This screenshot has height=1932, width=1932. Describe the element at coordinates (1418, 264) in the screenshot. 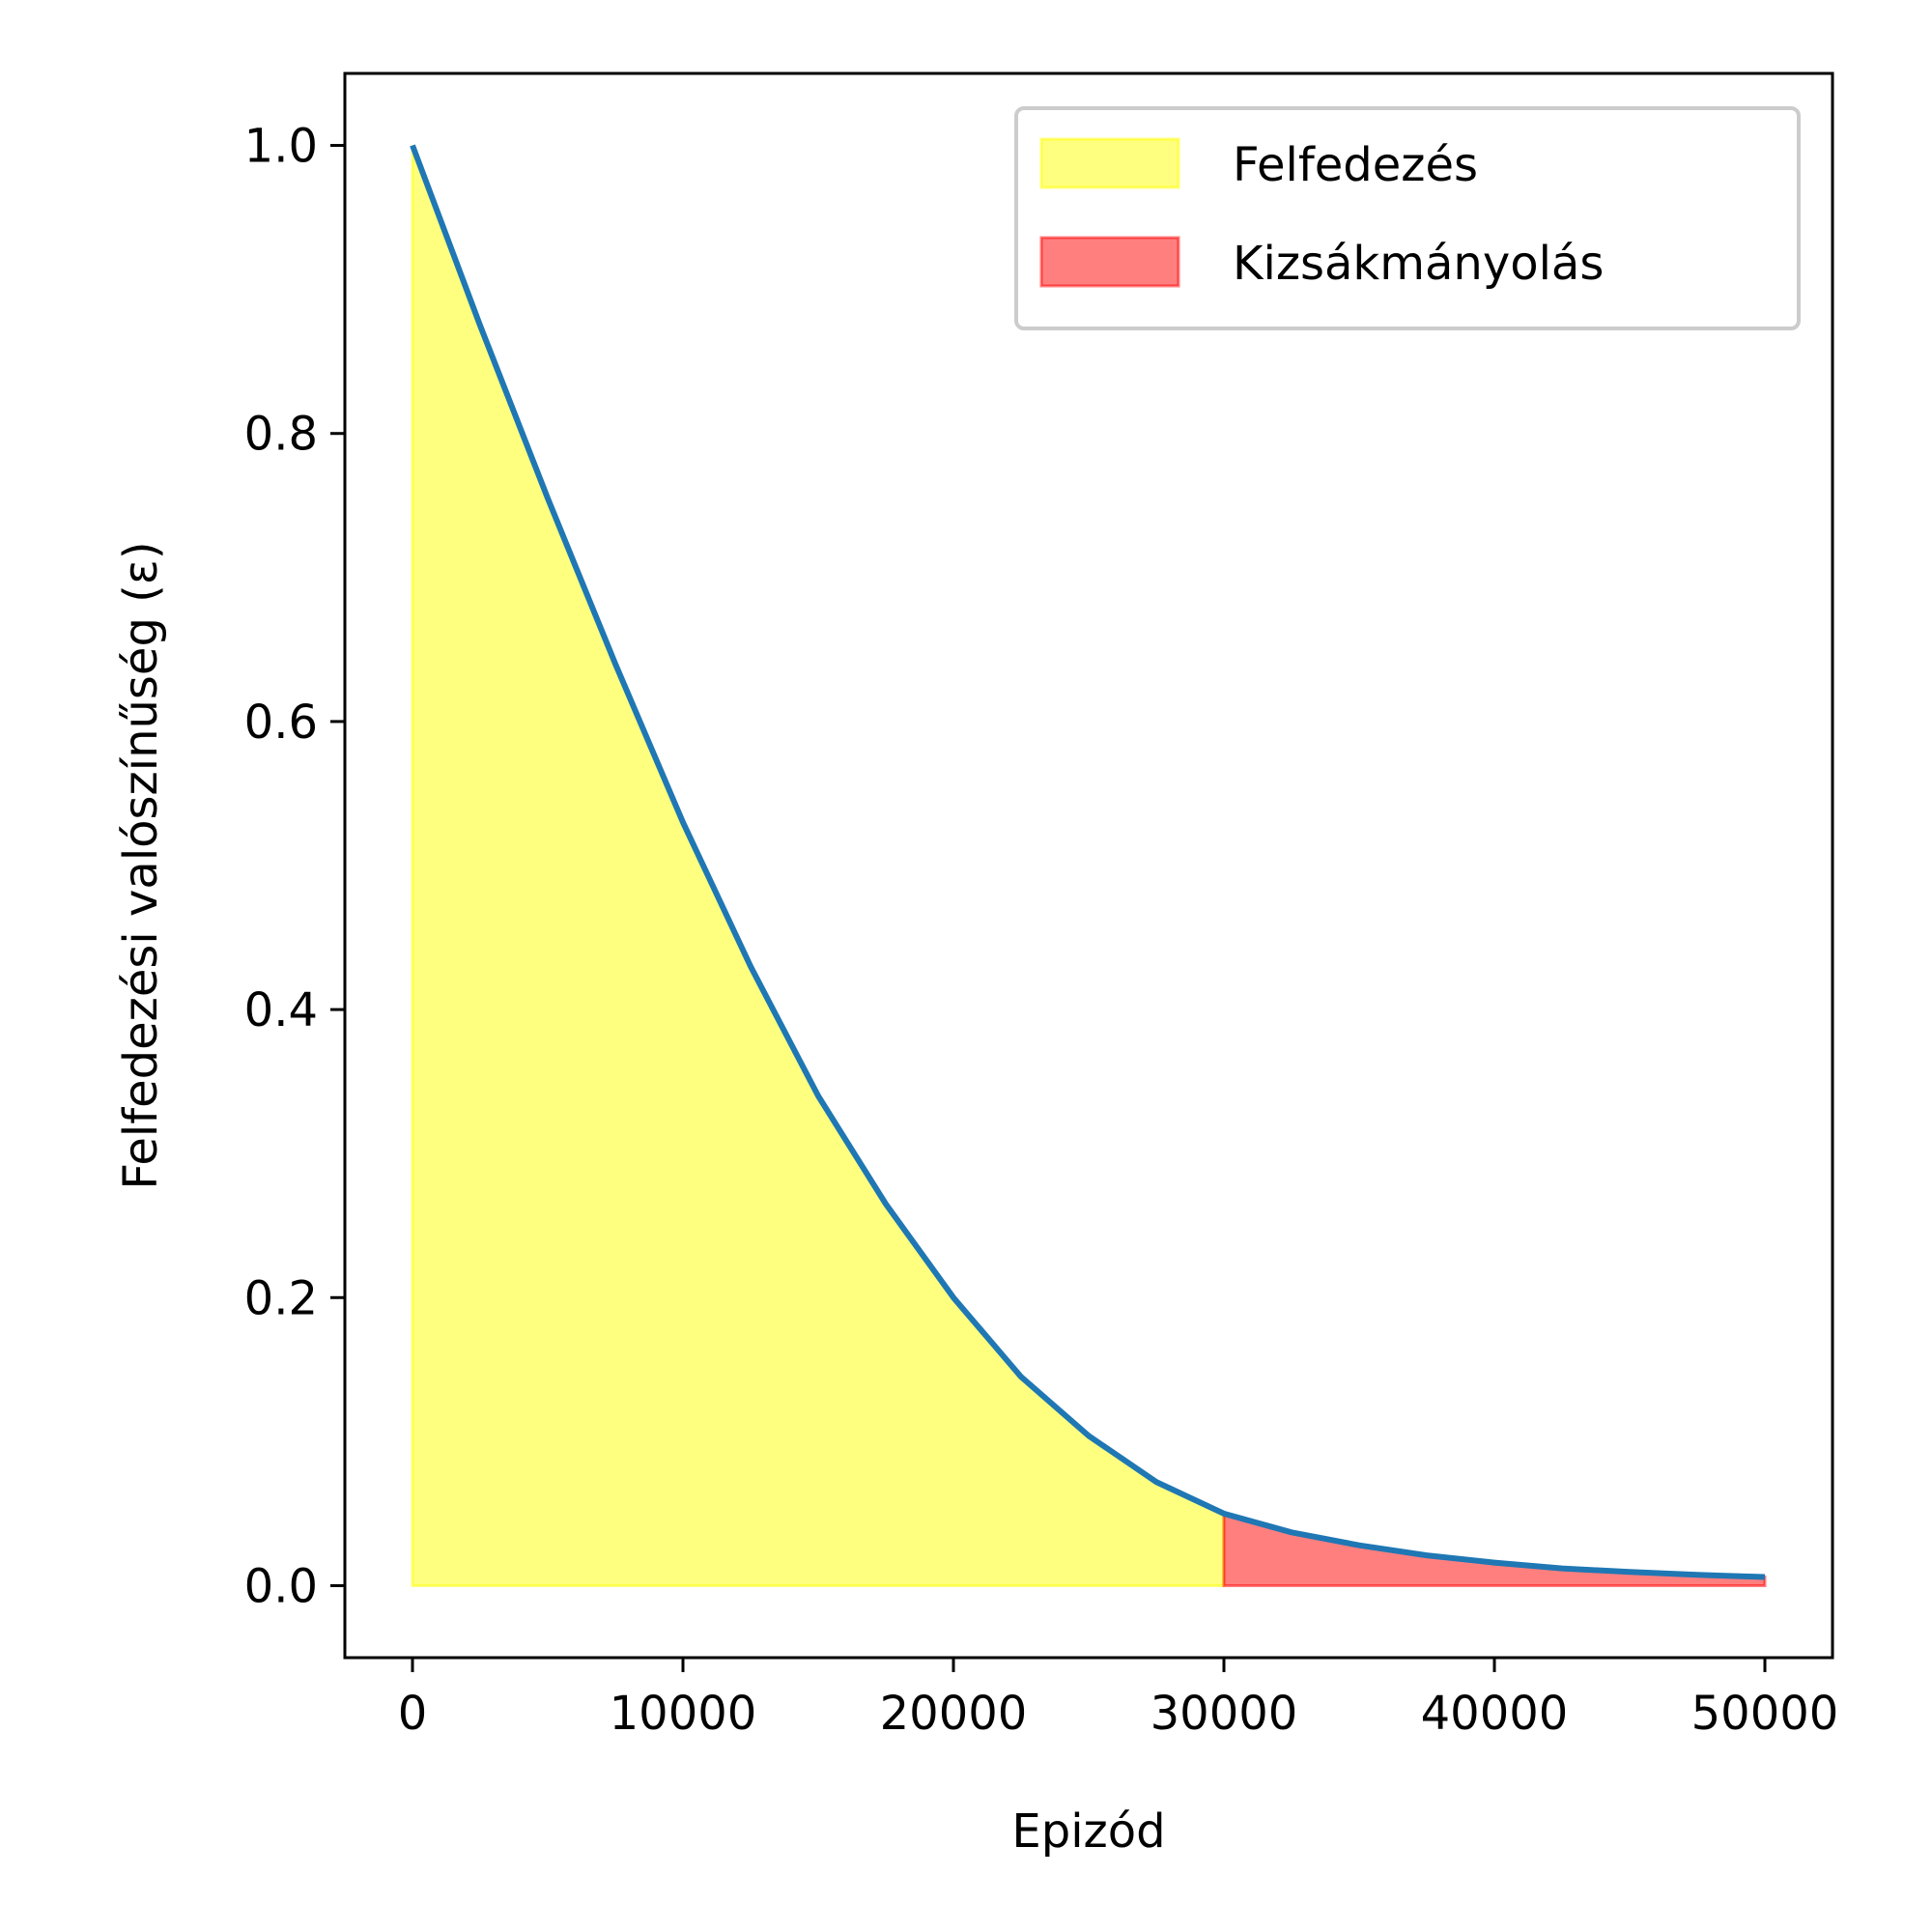

I see `legend-label-exploitation: Kizsákmányolás` at that location.